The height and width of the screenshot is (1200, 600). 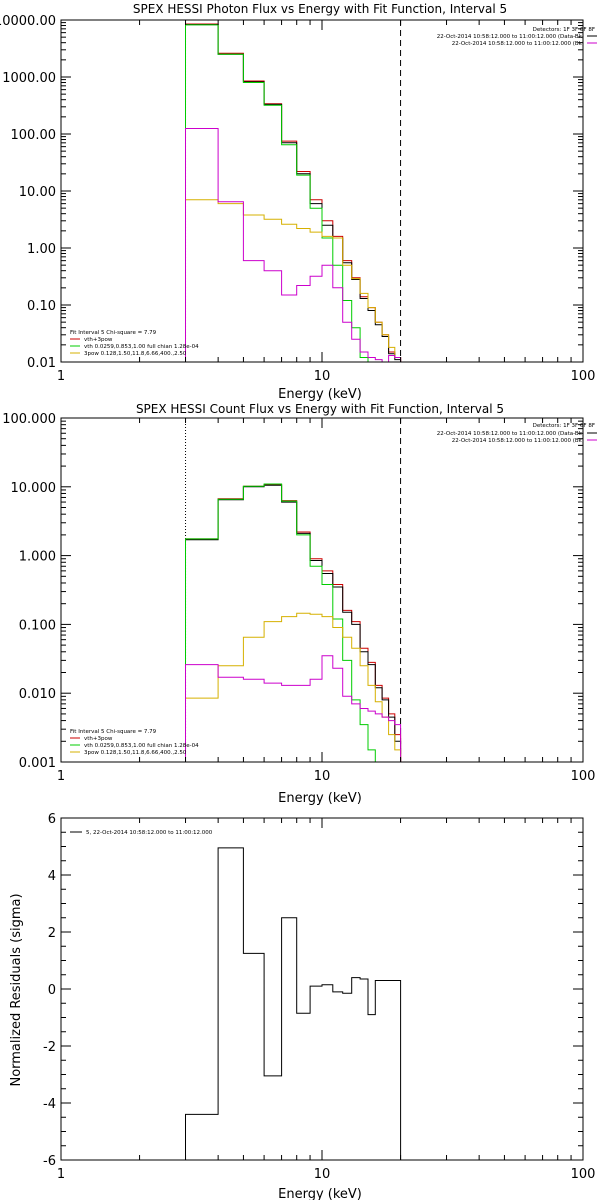 What do you see at coordinates (293, 708) in the screenshot?
I see `panel2-series-bk` at bounding box center [293, 708].